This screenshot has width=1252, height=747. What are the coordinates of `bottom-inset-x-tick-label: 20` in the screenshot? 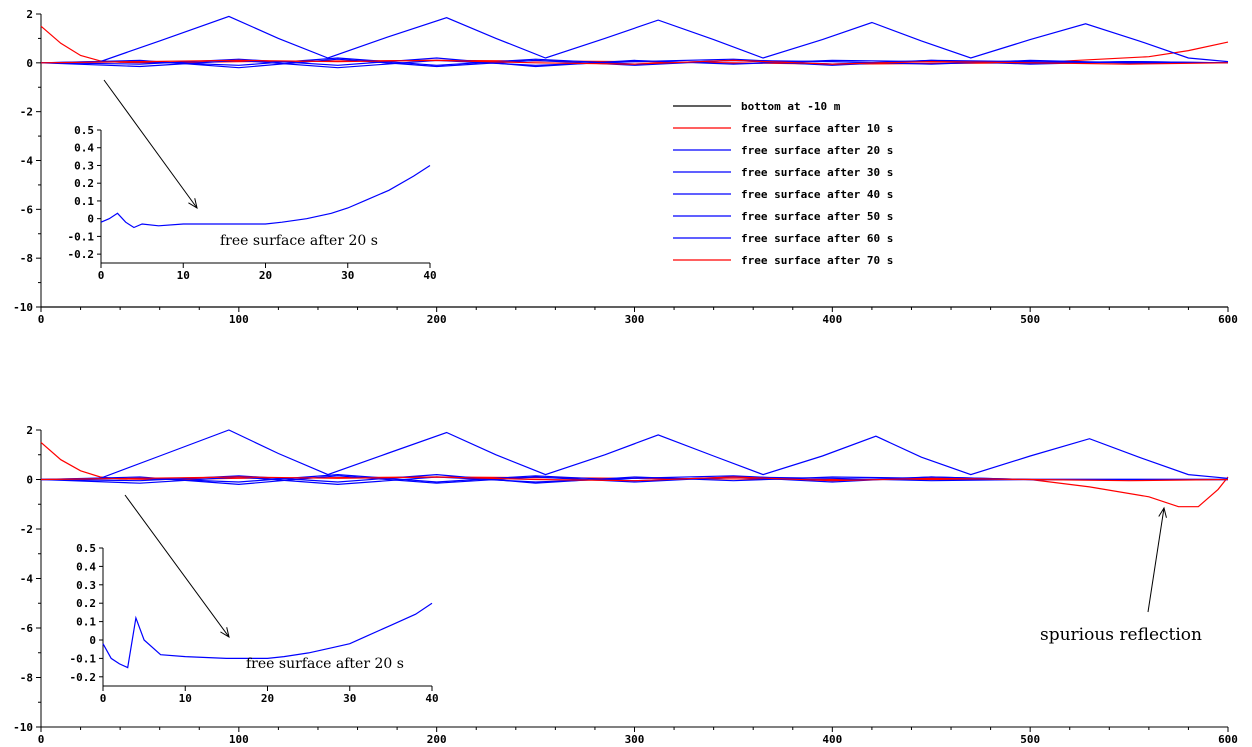 It's located at (267, 698).